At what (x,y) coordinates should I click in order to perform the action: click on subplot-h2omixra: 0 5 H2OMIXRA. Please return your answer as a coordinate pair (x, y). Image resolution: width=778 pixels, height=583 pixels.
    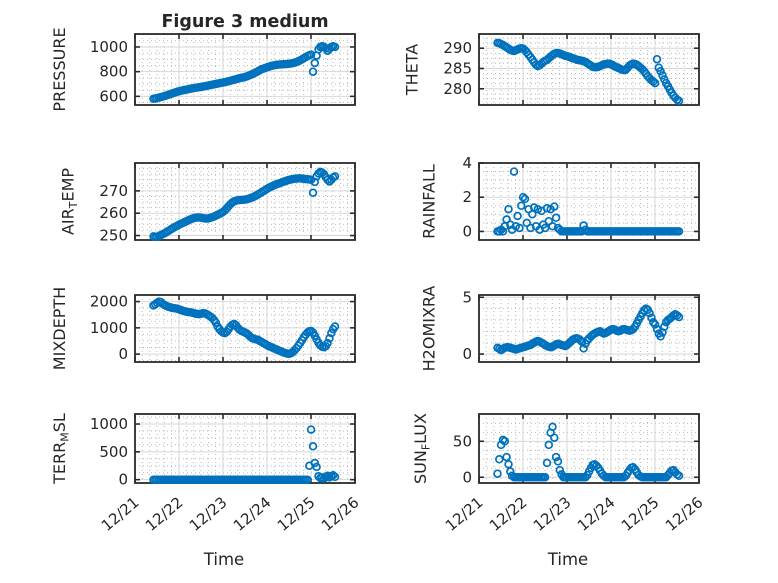
    Looking at the image, I should click on (560, 329).